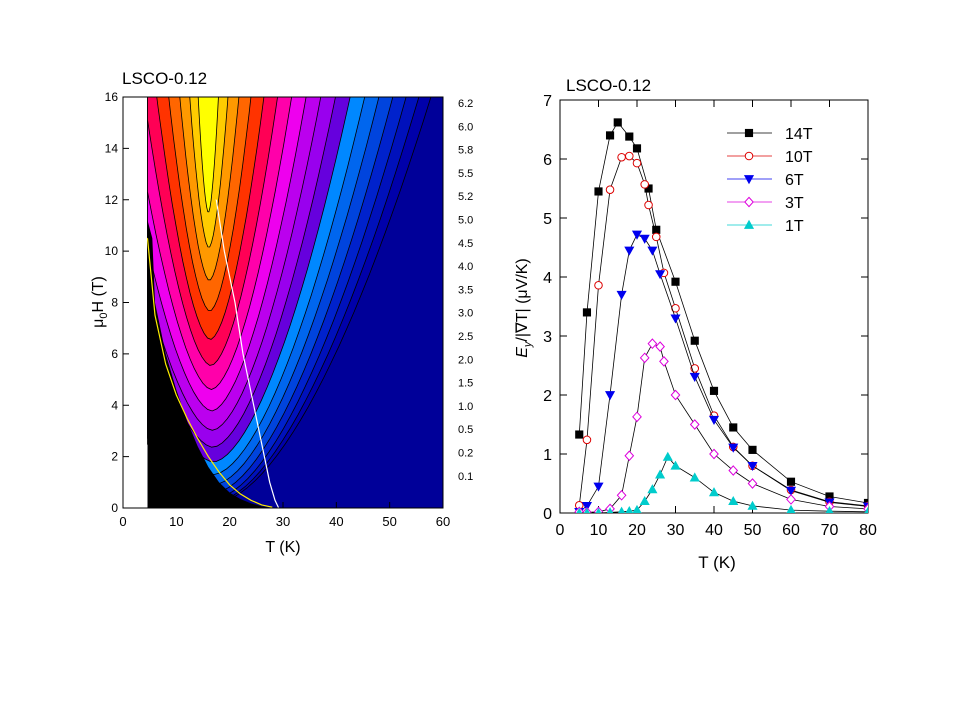 The width and height of the screenshot is (960, 720). Describe the element at coordinates (465, 267) in the screenshot. I see `level-label: 4.0` at that location.